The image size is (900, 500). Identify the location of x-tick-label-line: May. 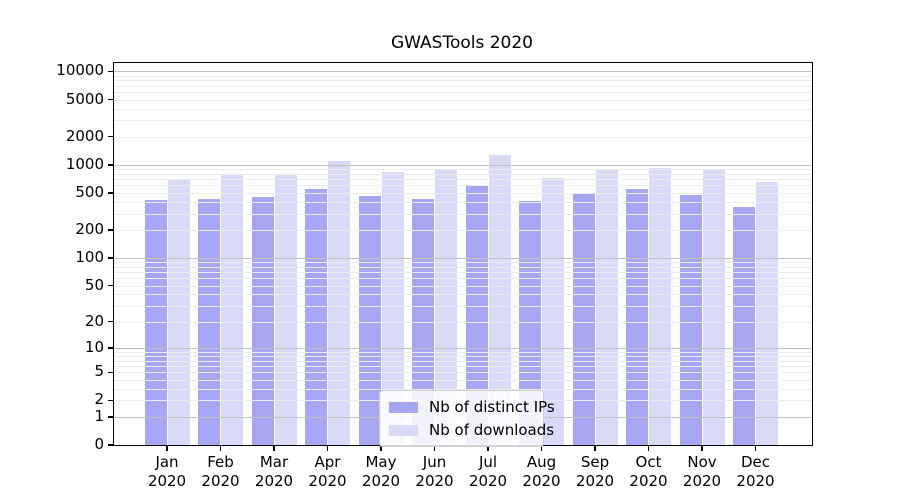
(381, 462).